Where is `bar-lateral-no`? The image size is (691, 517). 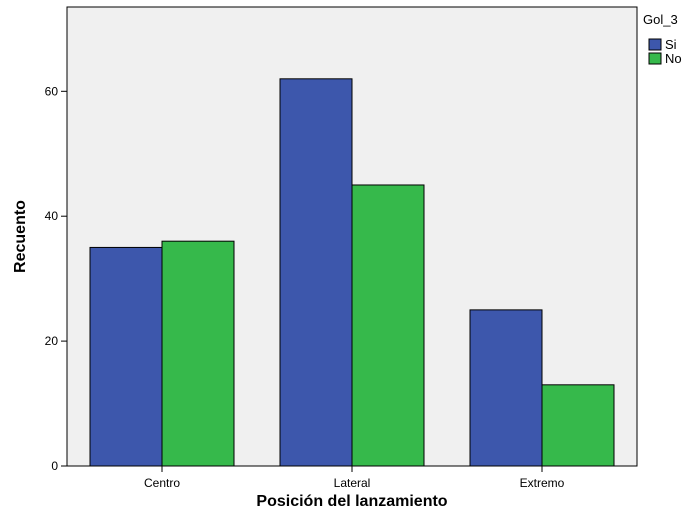
bar-lateral-no is located at coordinates (388, 325).